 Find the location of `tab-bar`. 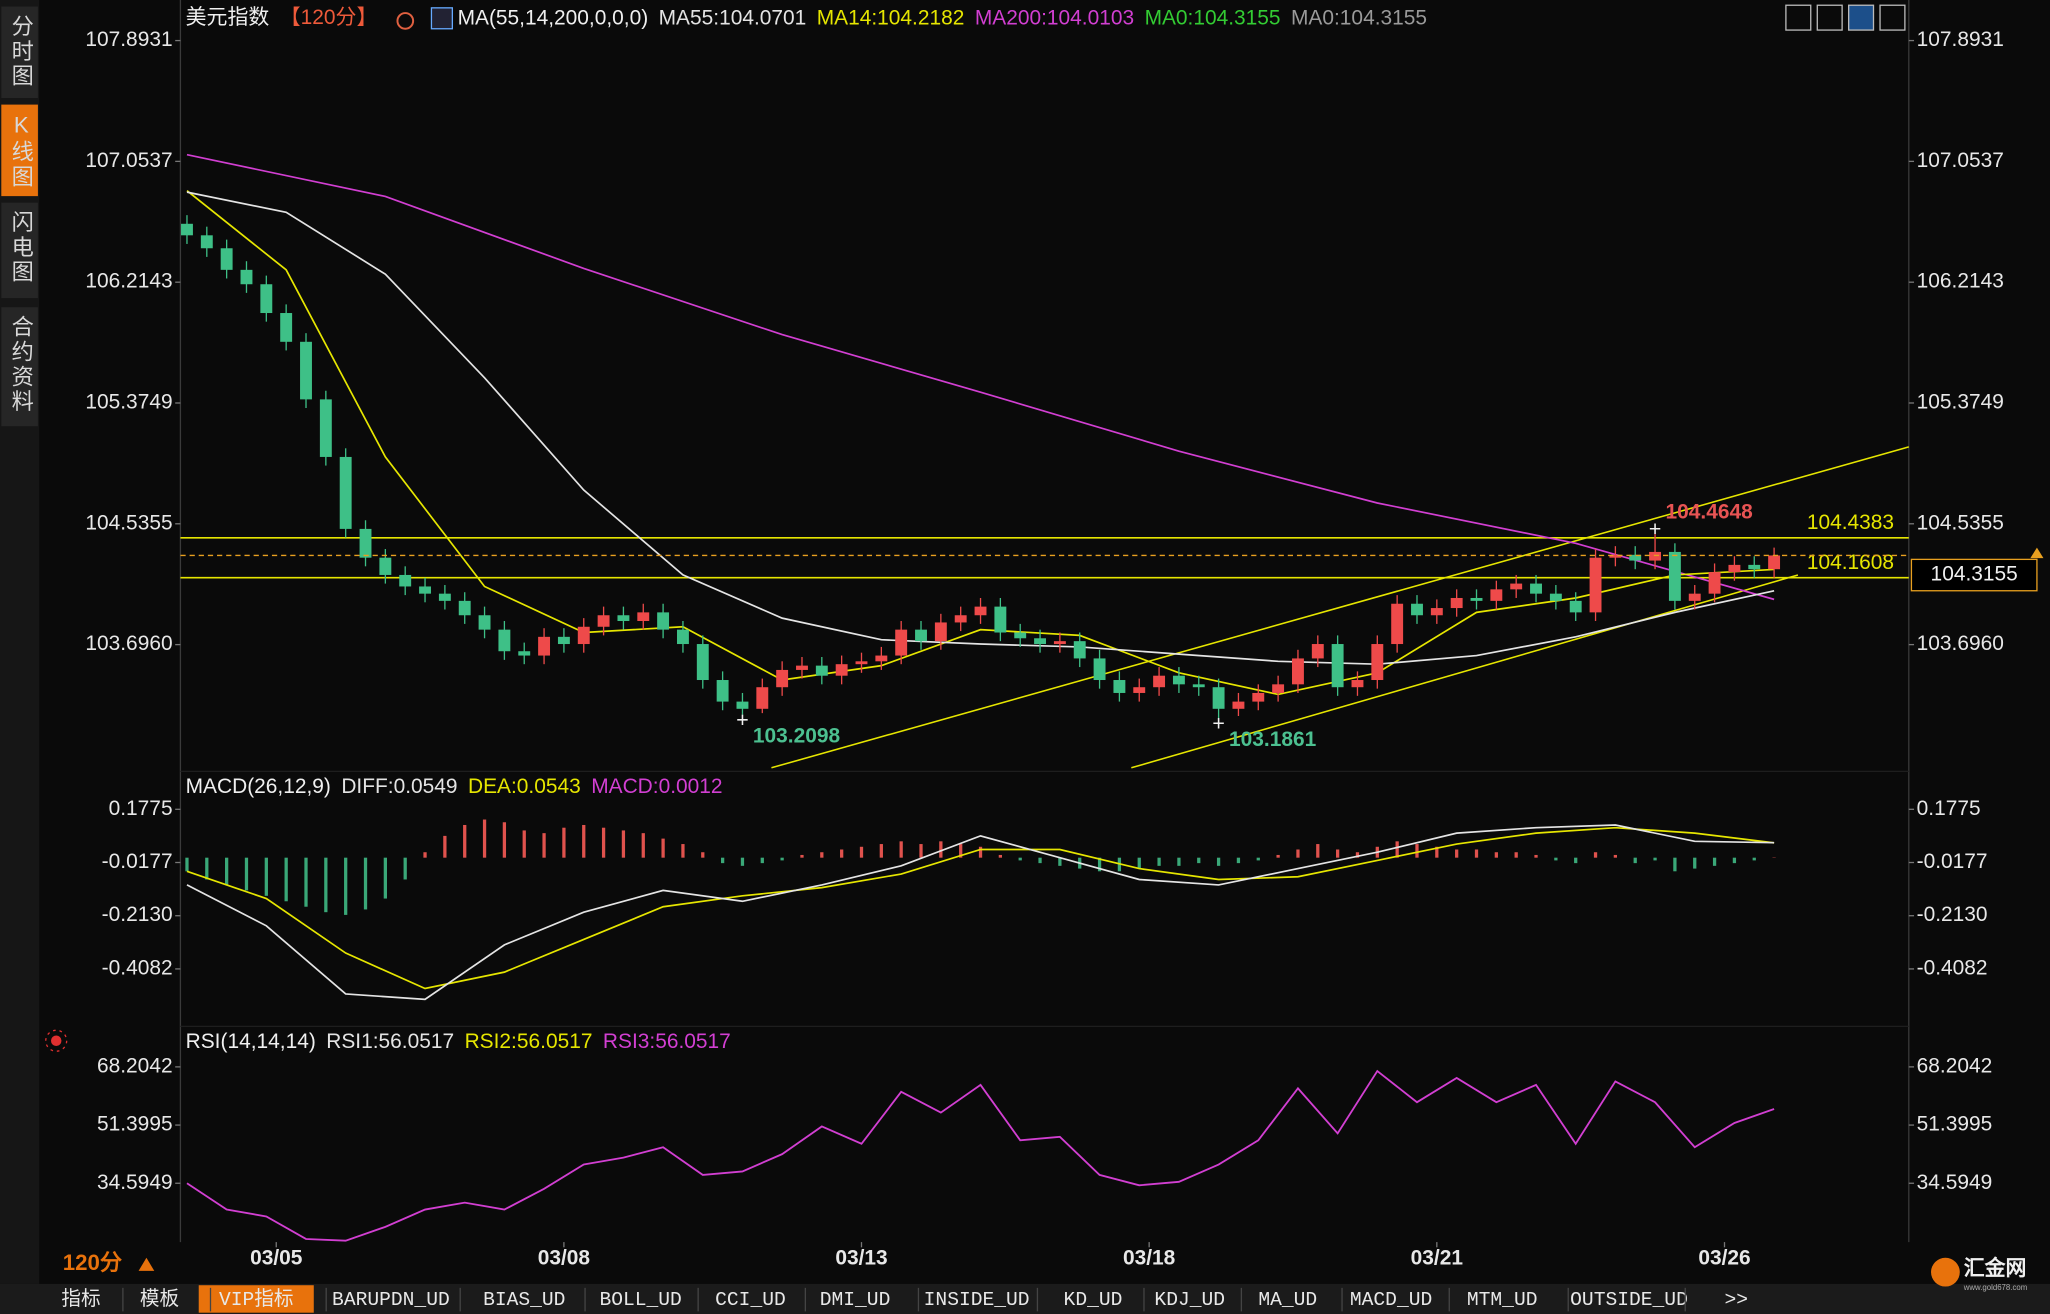

tab-bar is located at coordinates (1025, 1298).